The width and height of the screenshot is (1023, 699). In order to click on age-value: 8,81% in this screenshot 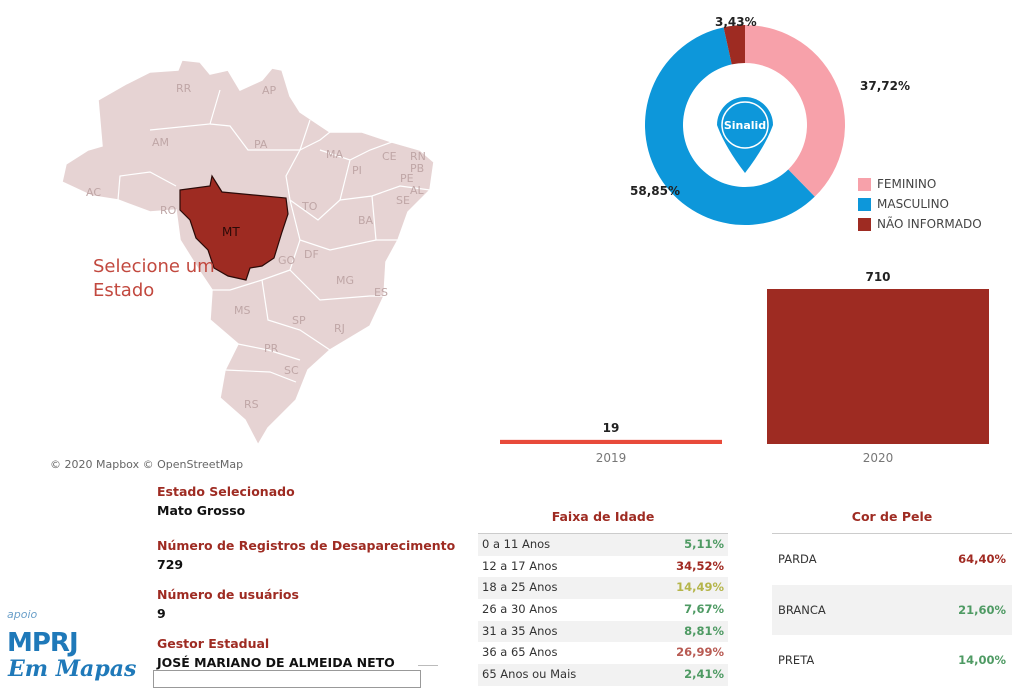, I will do `click(704, 630)`.